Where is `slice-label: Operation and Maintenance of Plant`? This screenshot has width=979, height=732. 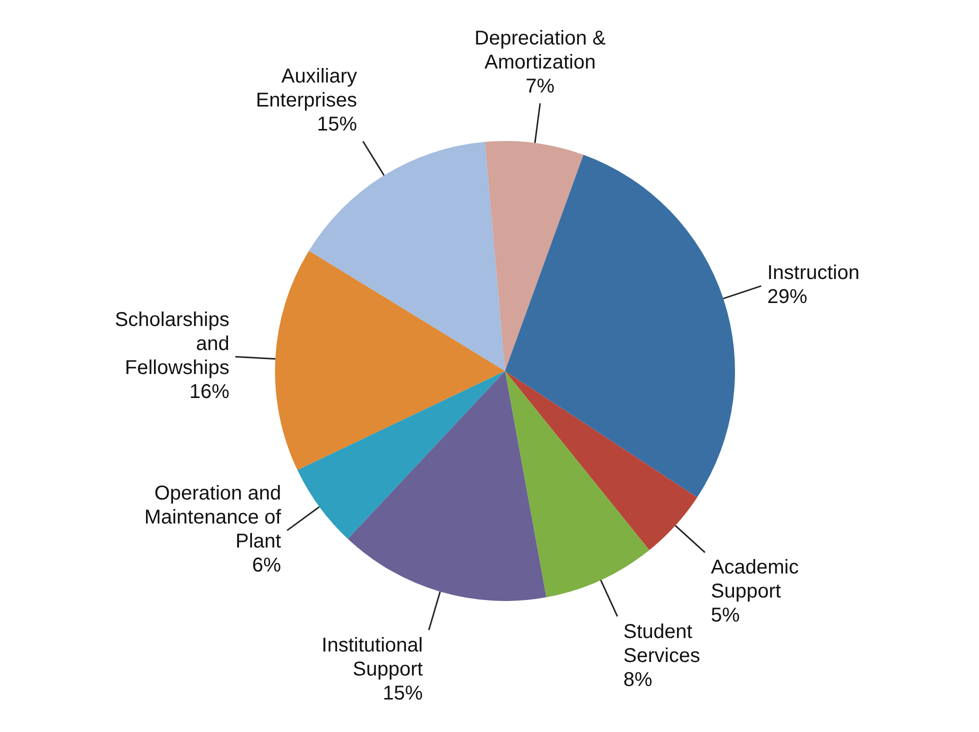
slice-label: Operation and Maintenance of Plant is located at coordinates (213, 517).